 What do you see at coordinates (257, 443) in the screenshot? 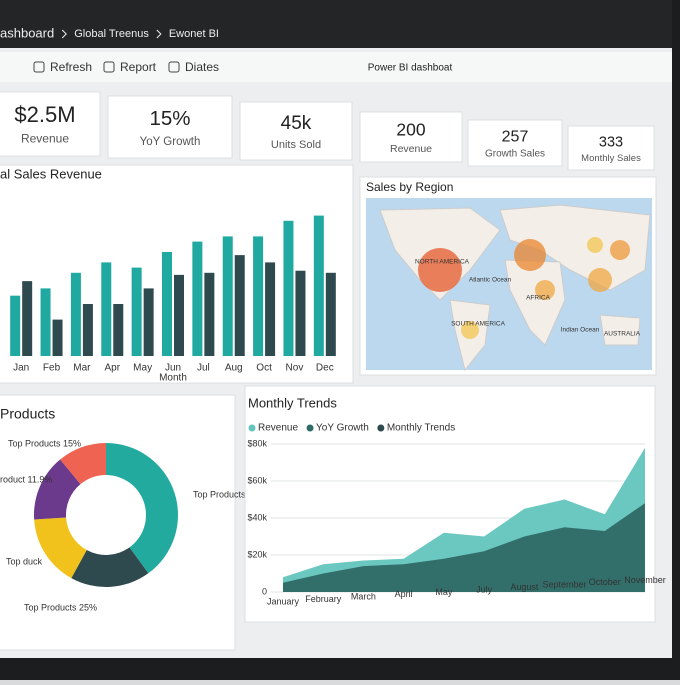
I see `y-tick-label: $80k` at bounding box center [257, 443].